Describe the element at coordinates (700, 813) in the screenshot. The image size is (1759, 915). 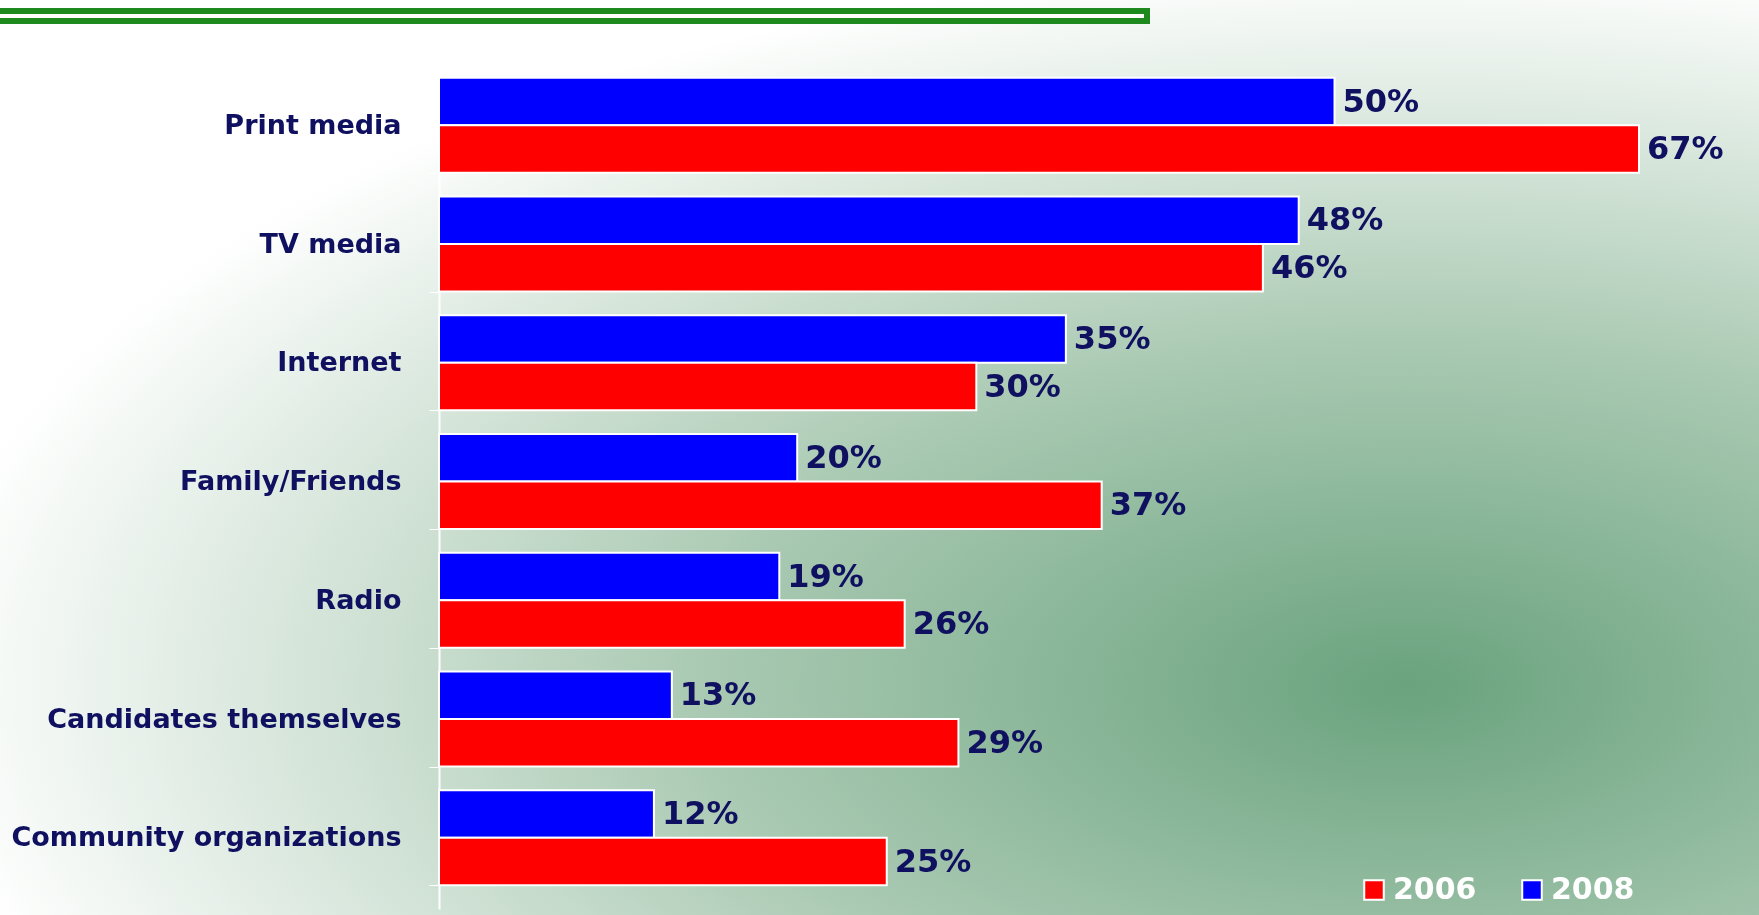
I see `data-label: 12%` at that location.